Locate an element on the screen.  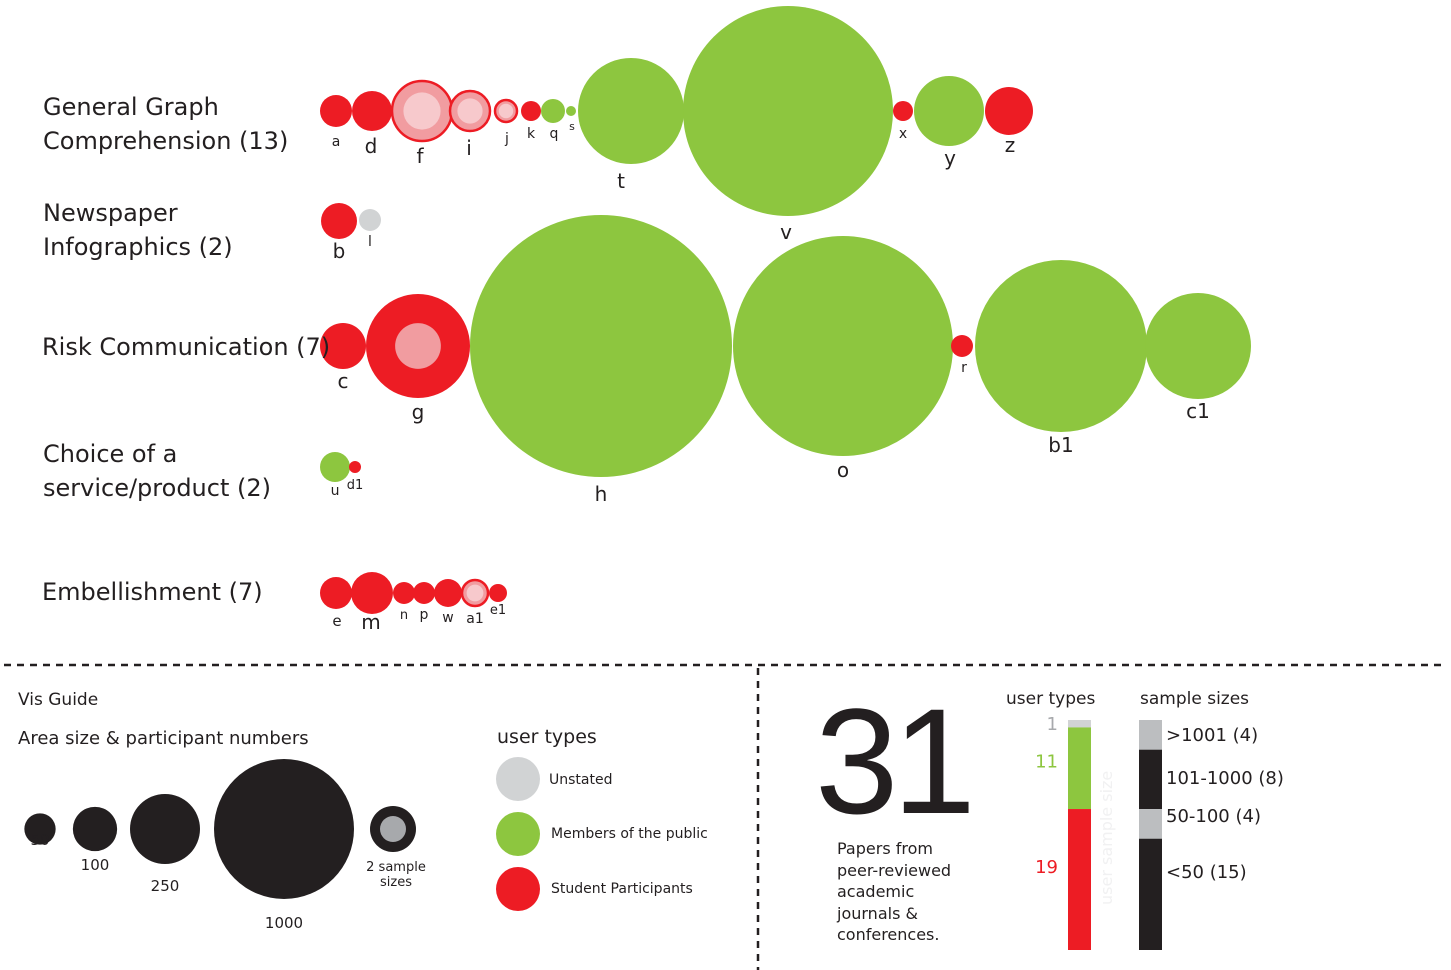
sample-size-label-1: 101-1000 (8) is located at coordinates (1225, 778).